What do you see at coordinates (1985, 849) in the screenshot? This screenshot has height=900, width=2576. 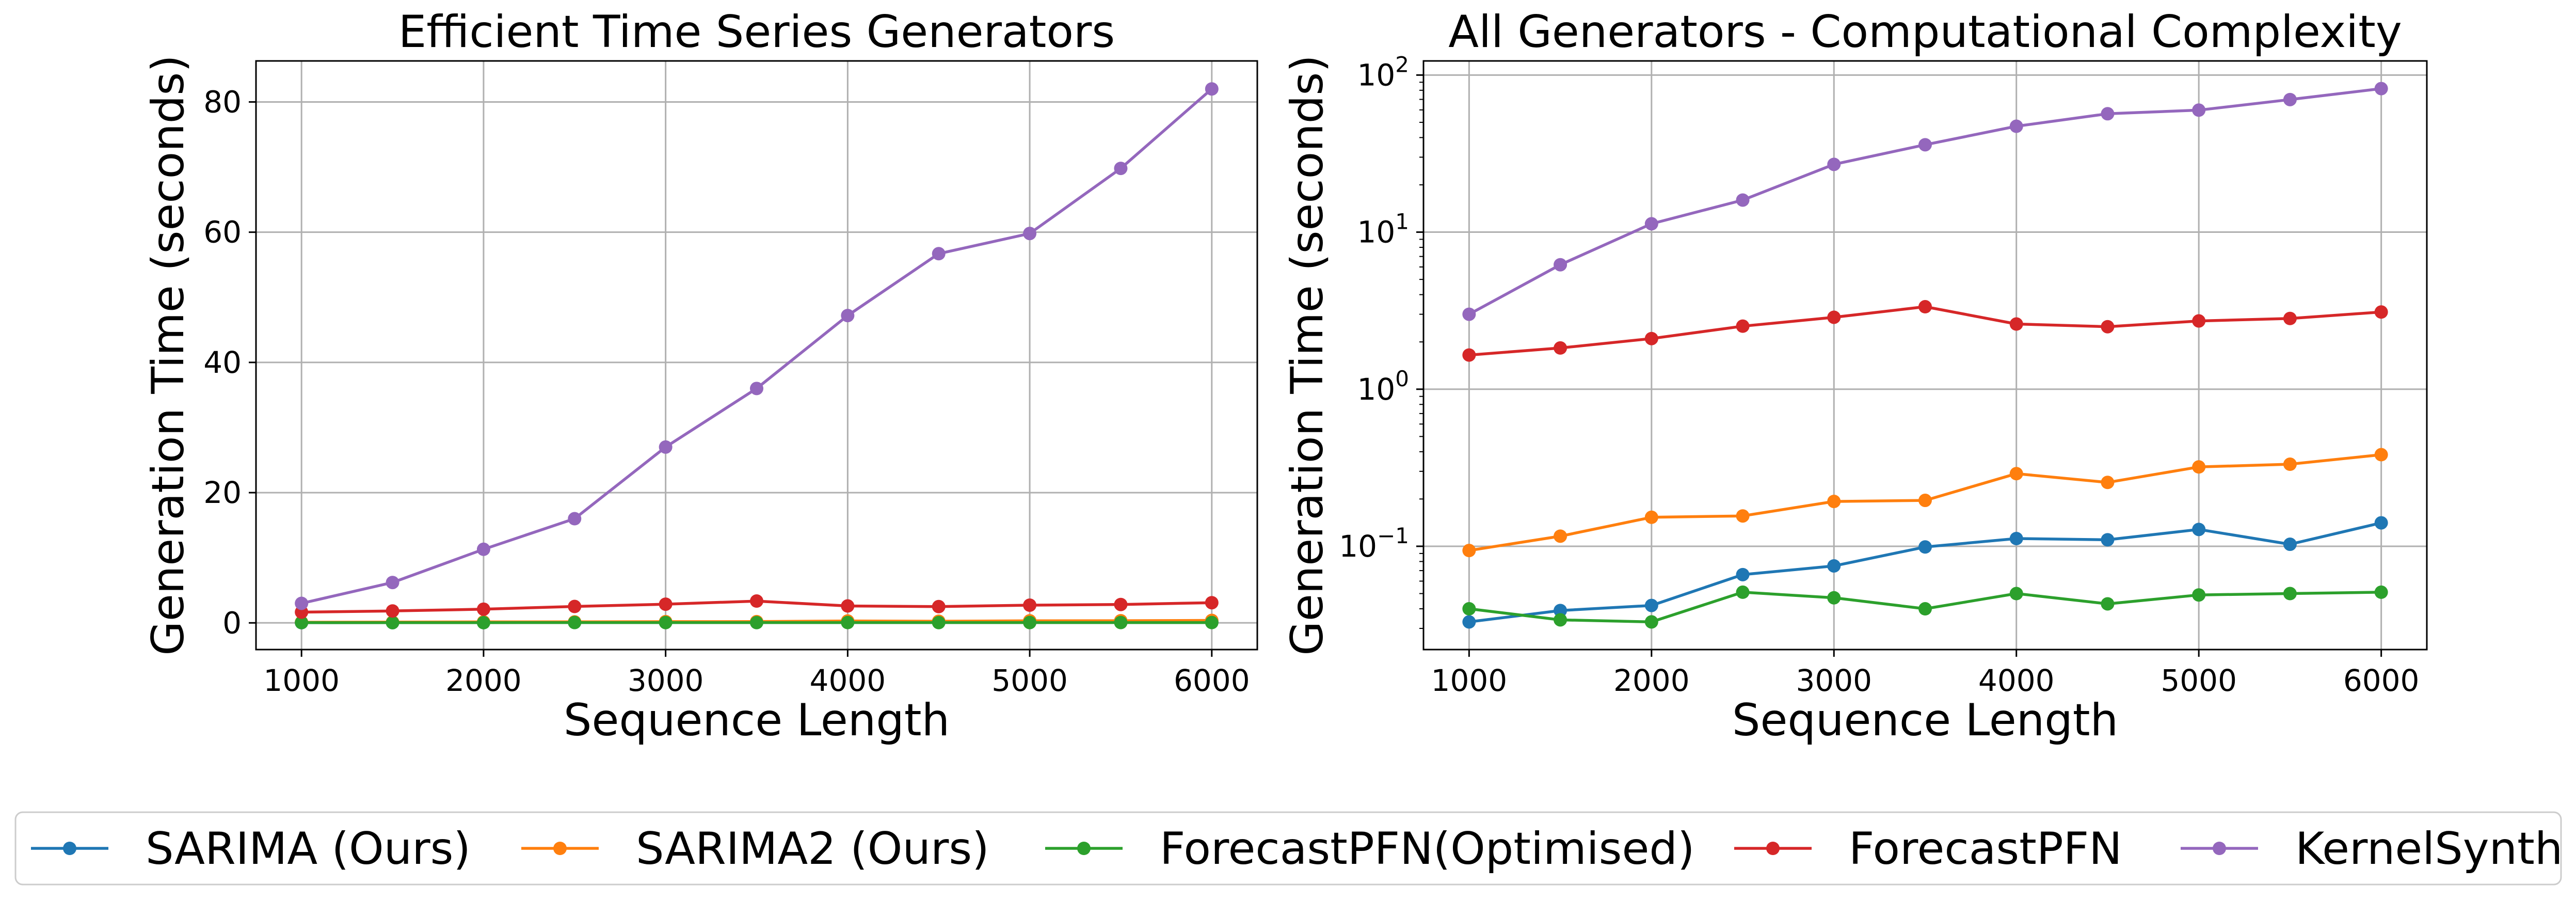 I see `legend-label: ForecastPFN` at bounding box center [1985, 849].